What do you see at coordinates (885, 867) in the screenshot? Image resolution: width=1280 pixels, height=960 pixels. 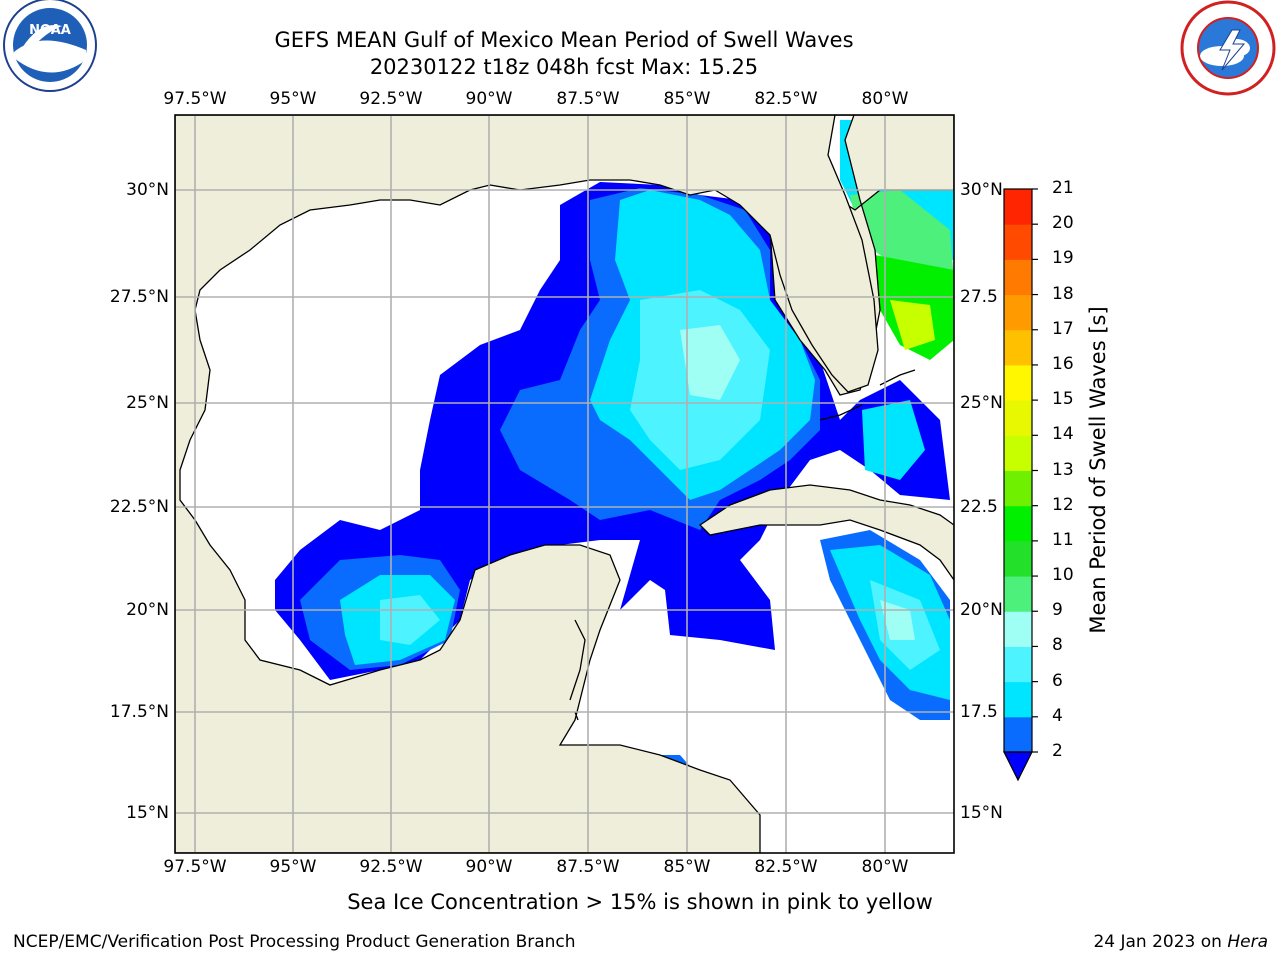 I see `lon-label-bottom: 80°W` at bounding box center [885, 867].